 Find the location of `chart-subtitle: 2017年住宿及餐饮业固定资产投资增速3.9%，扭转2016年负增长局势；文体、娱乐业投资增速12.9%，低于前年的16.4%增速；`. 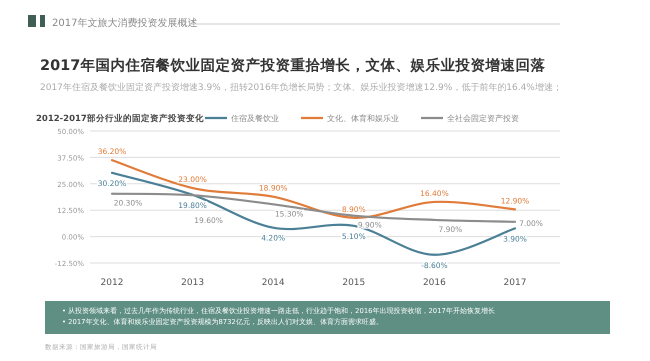

chart-subtitle: 2017年住宿及餐饮业固定资产投资增速3.9%，扭转2016年负增长局势；文体、娱乐业投资增速12.9%，低于前年的16.4%增速； is located at coordinates (301, 87).